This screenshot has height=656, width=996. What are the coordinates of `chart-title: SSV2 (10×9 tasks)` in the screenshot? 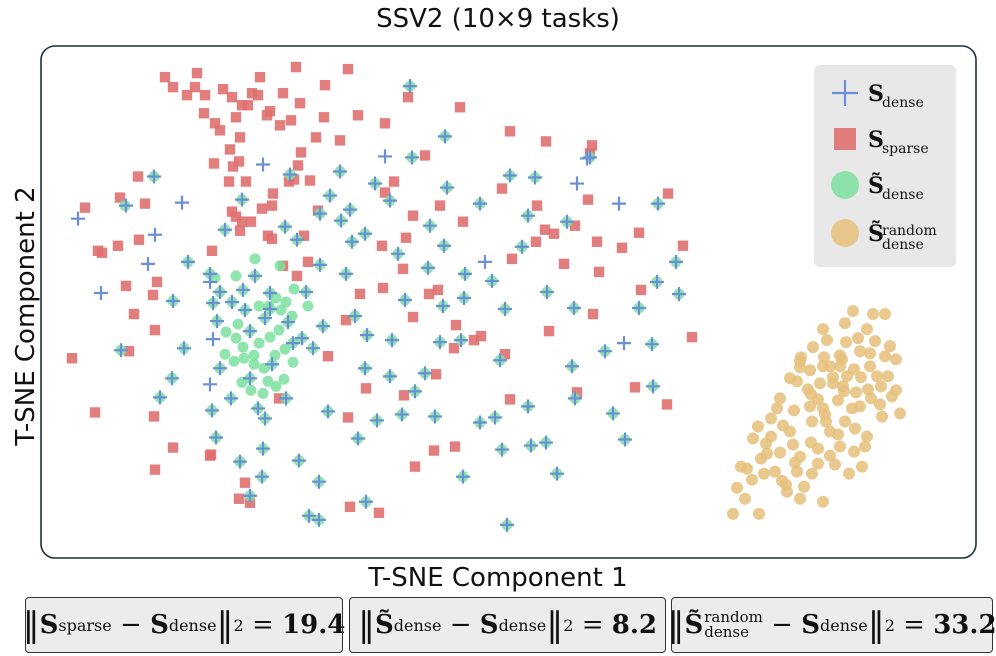 It's located at (498, 19).